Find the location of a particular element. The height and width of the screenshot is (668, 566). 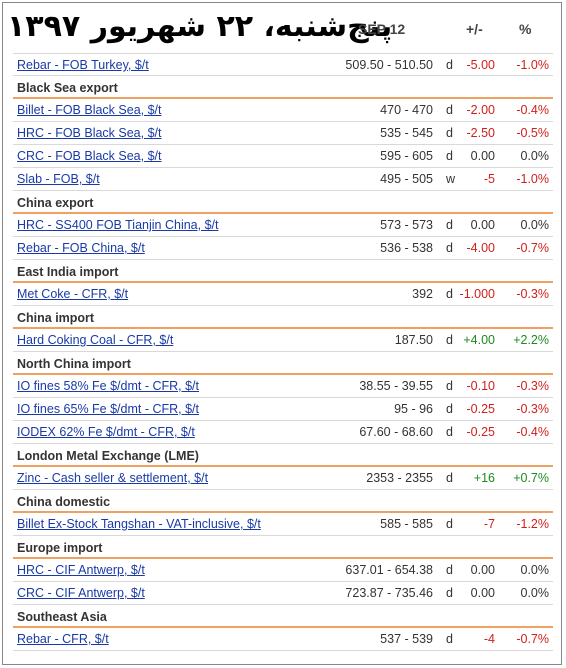

product-link: Billet - FOB Black Sea, $/t is located at coordinates (89, 110).